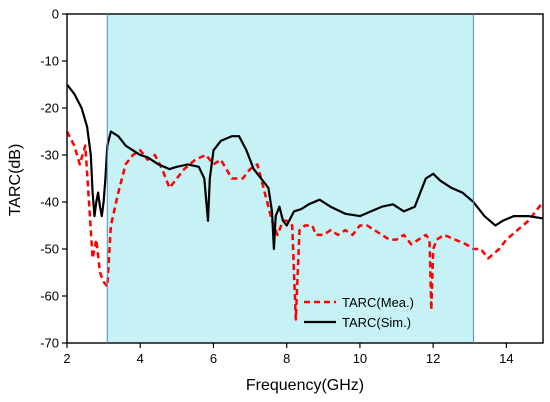 The image size is (550, 402). Describe the element at coordinates (49, 249) in the screenshot. I see `y-tick-label: -50` at that location.